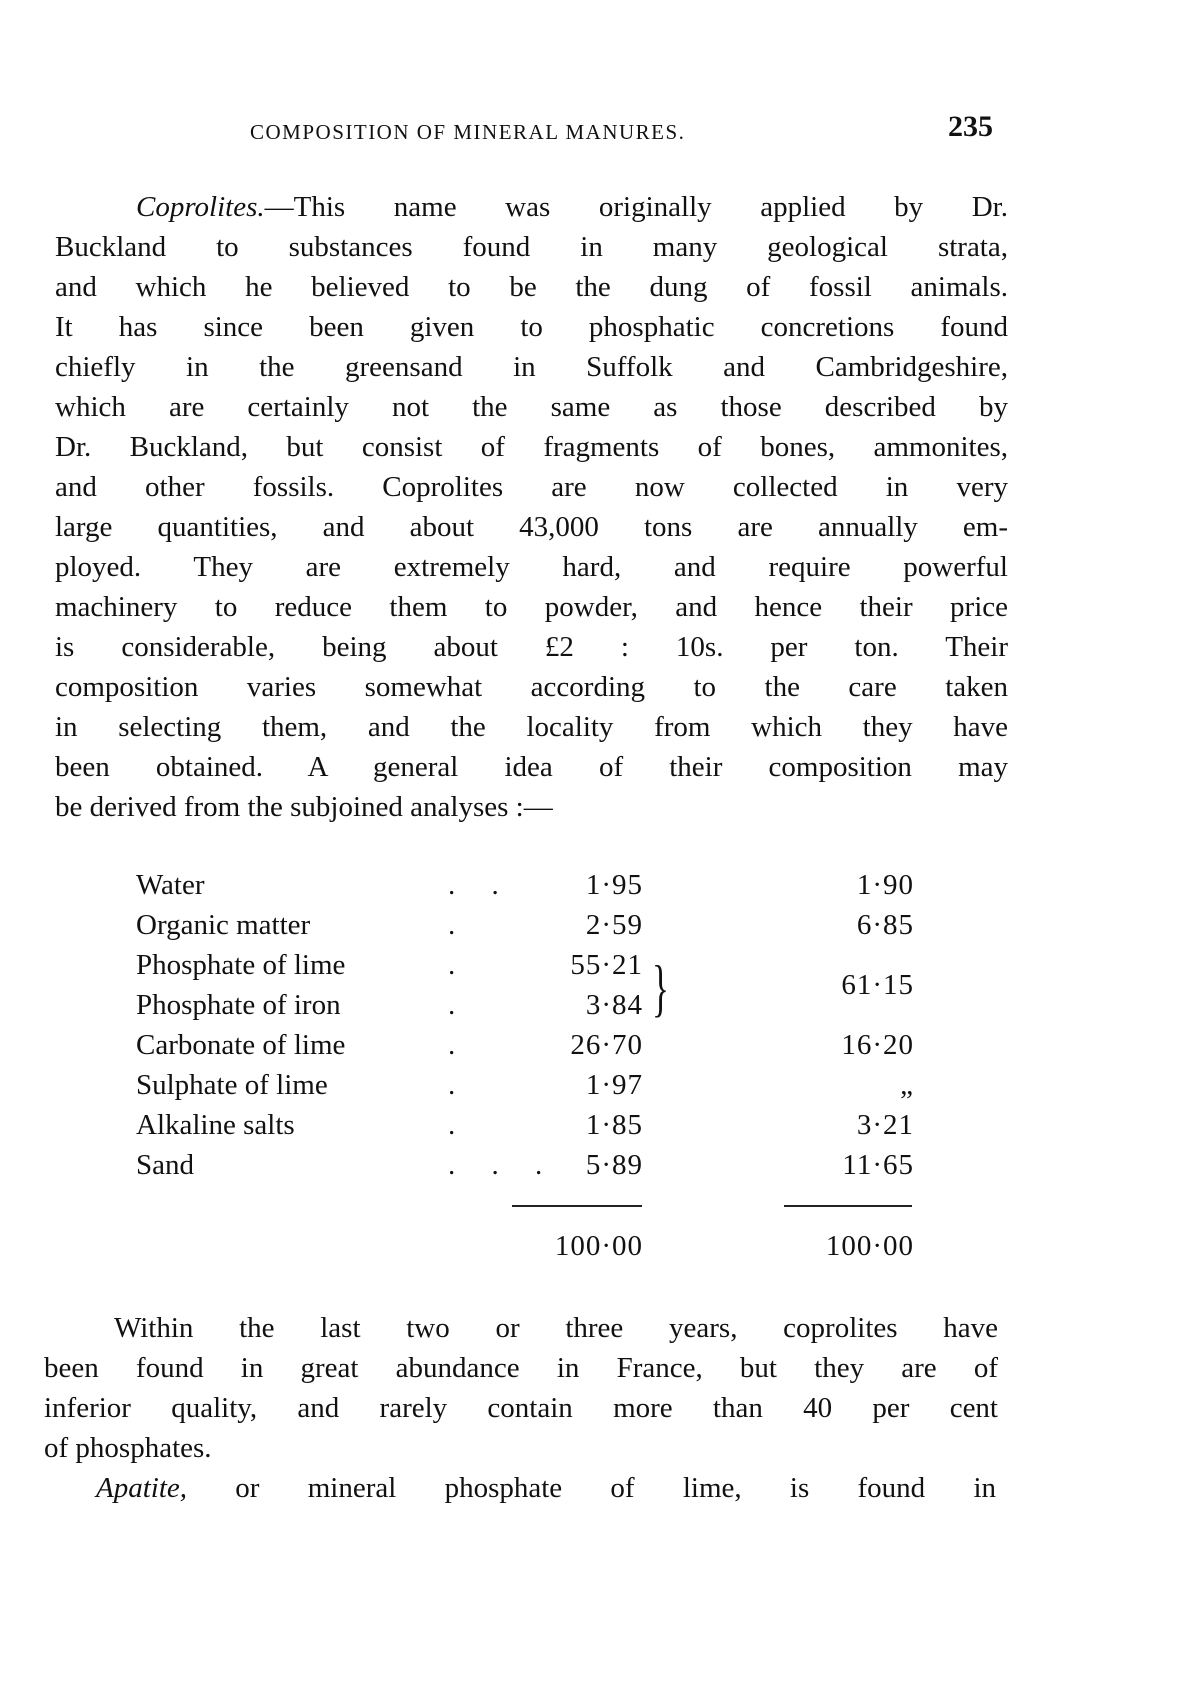  What do you see at coordinates (165, 1165) in the screenshot?
I see `row-label: Sand` at bounding box center [165, 1165].